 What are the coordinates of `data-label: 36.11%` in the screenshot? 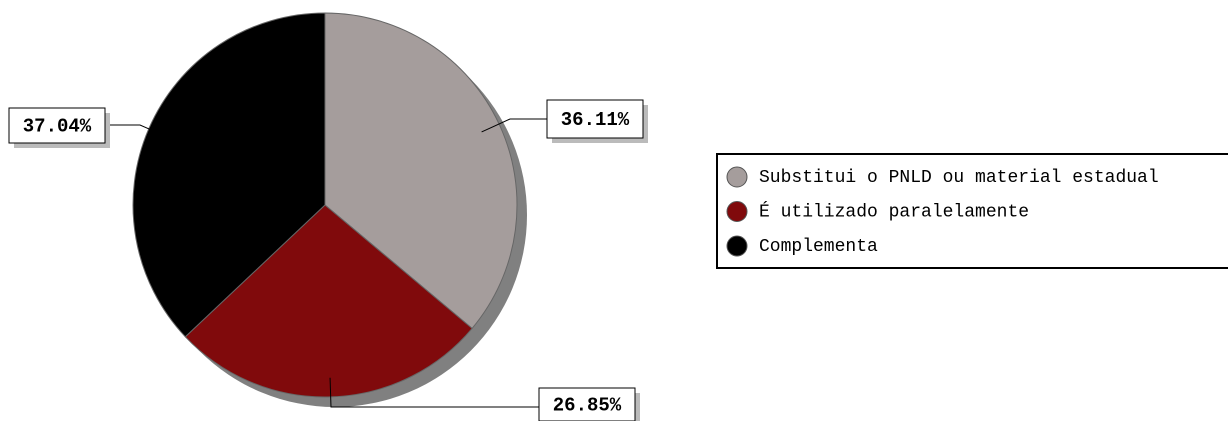 It's located at (595, 120).